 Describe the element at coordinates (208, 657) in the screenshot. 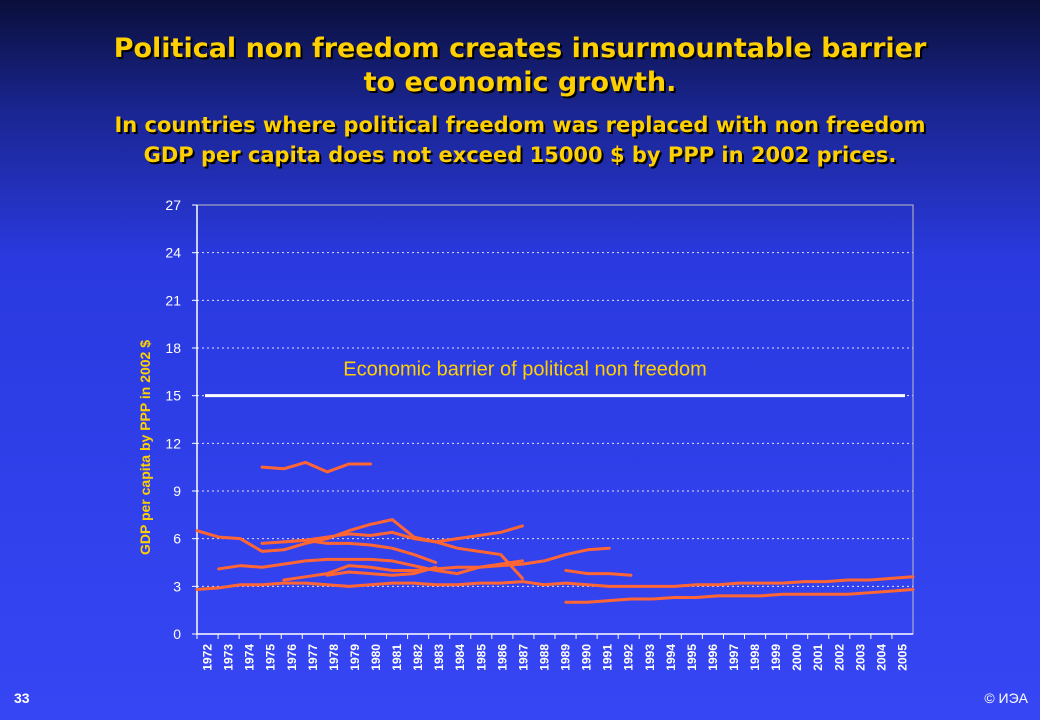

I see `x-tick-label: 1972` at that location.